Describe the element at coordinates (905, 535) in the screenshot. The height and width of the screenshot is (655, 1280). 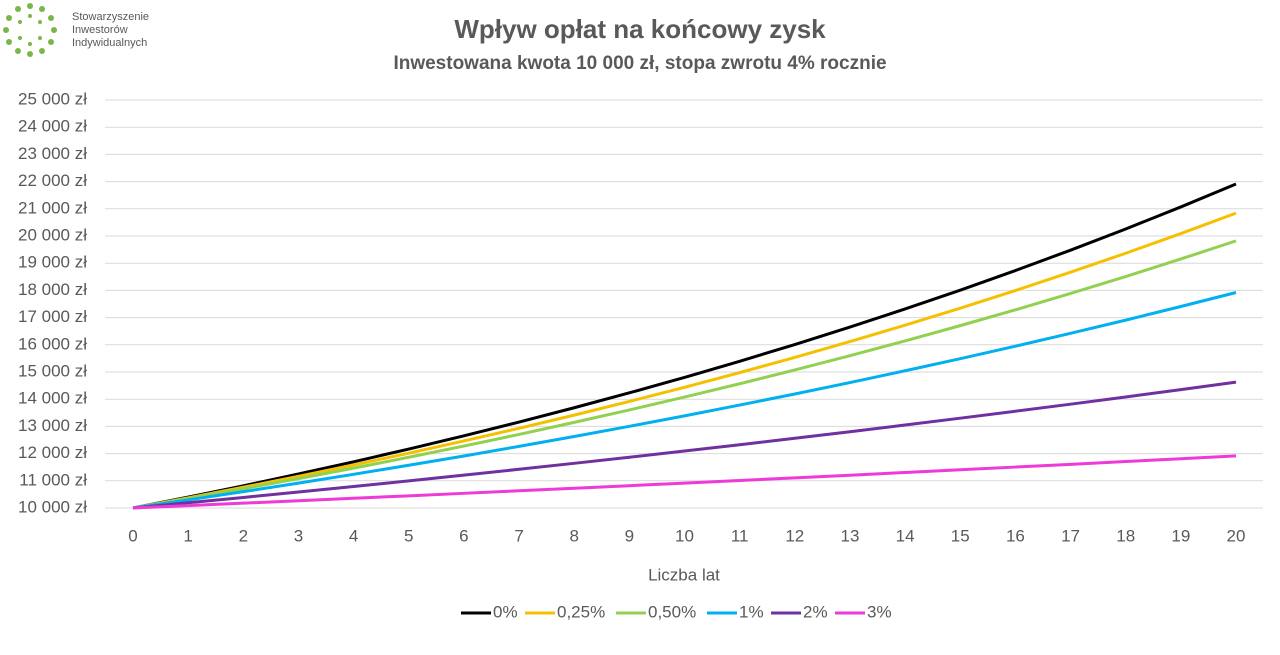
I see `x-tick-label: 14` at that location.